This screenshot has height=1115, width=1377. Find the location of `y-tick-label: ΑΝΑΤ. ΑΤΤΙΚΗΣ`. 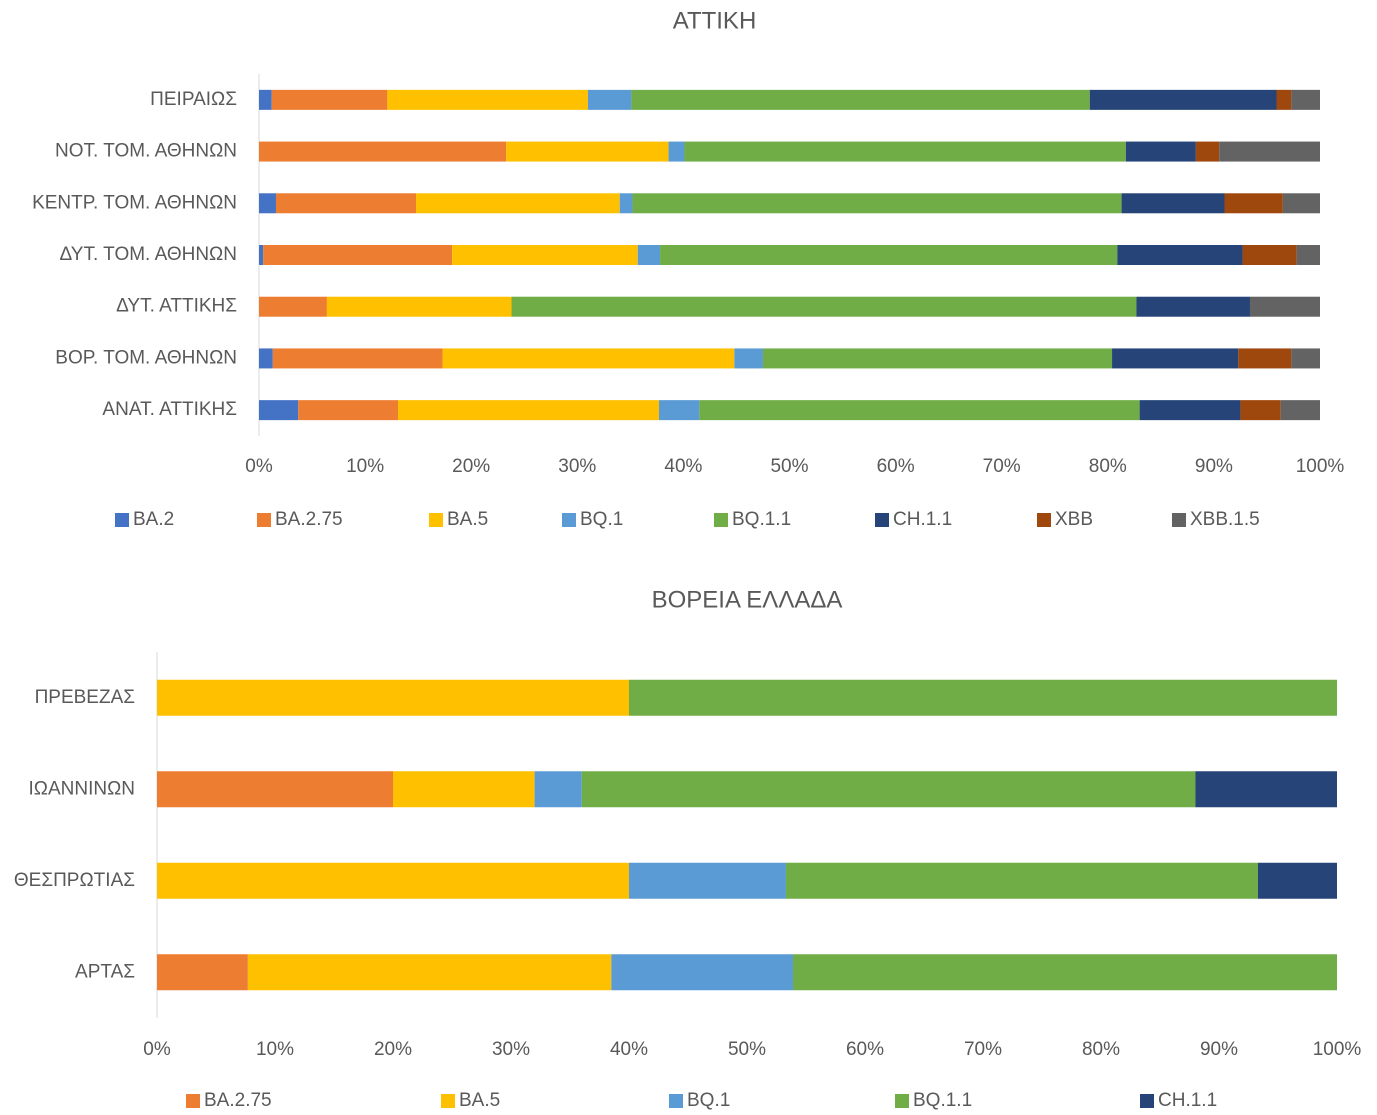

y-tick-label: ΑΝΑΤ. ΑΤΤΙΚΗΣ is located at coordinates (169, 409).